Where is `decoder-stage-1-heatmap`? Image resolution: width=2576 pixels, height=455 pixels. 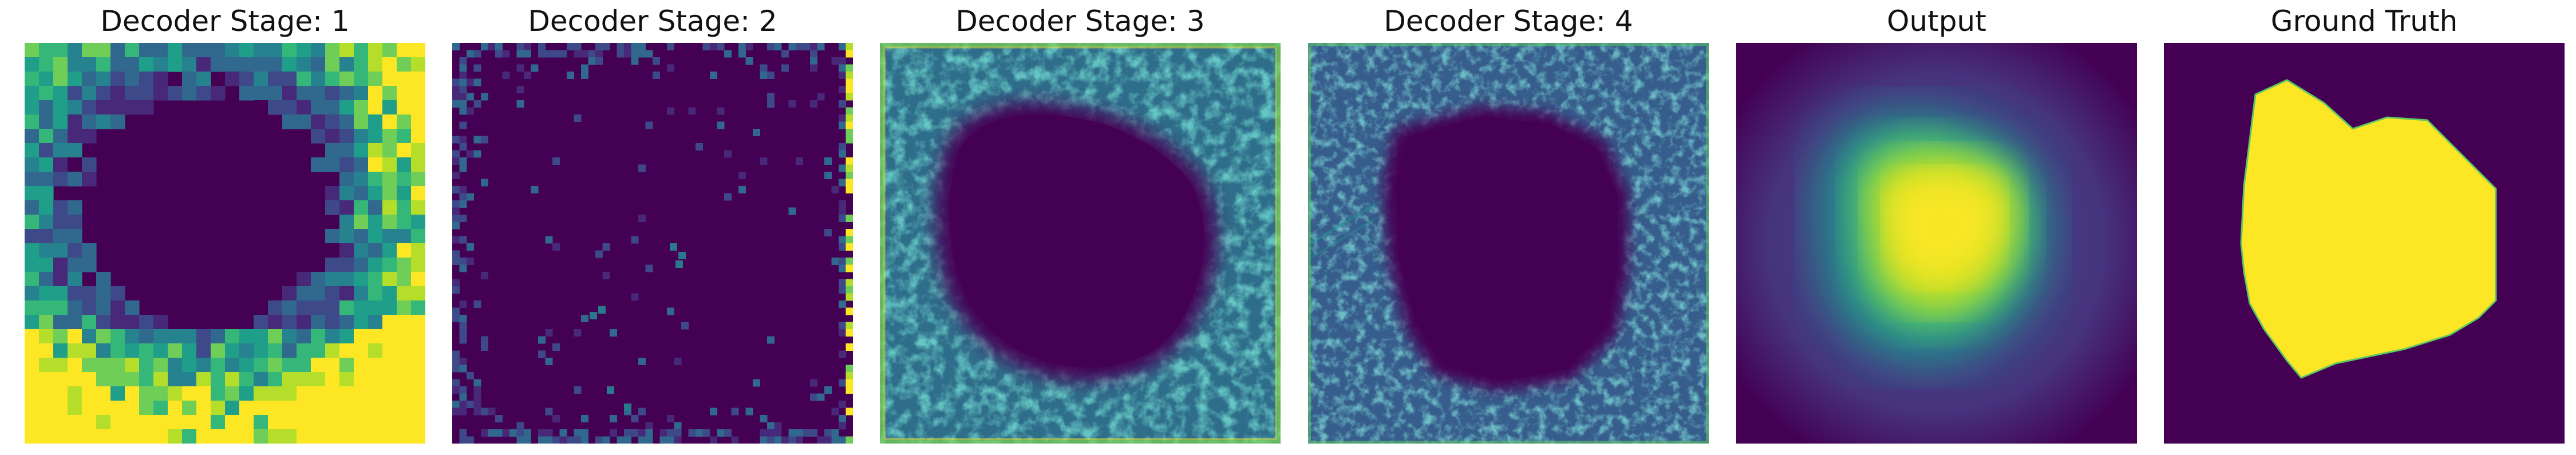
decoder-stage-1-heatmap is located at coordinates (225, 243).